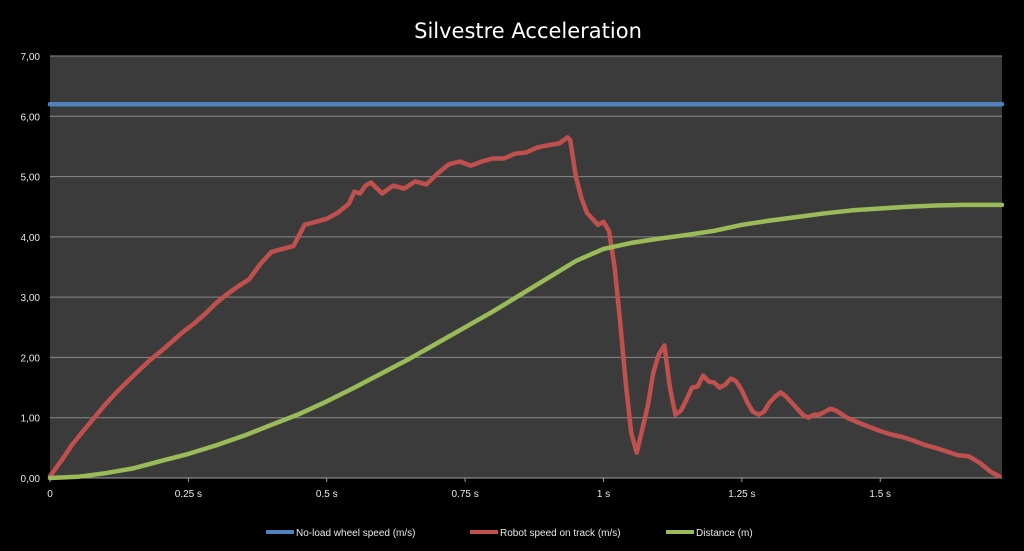 Image resolution: width=1024 pixels, height=551 pixels. I want to click on y-tick-label: 6,00, so click(31, 117).